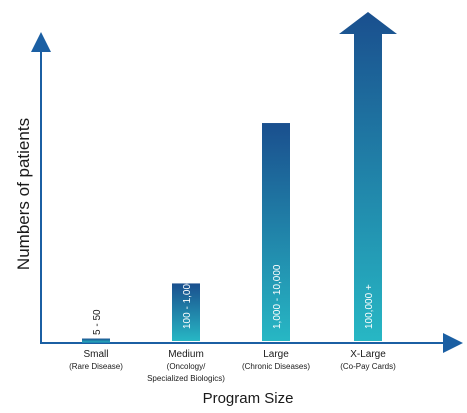 This screenshot has width=467, height=413. What do you see at coordinates (368, 176) in the screenshot?
I see `bar-x-large` at bounding box center [368, 176].